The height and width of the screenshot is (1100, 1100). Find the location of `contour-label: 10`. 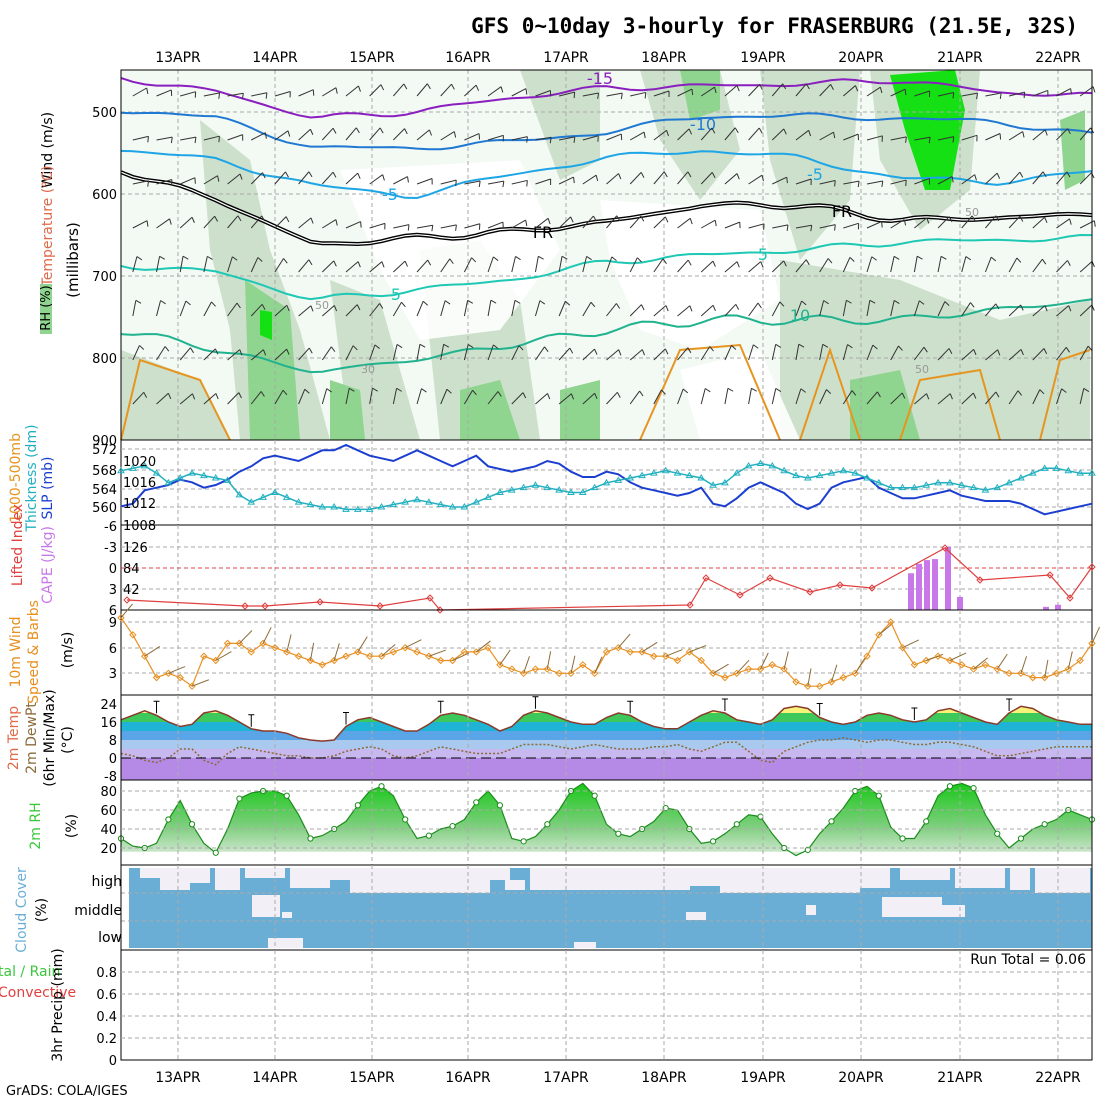

contour-label: 10 is located at coordinates (800, 315).